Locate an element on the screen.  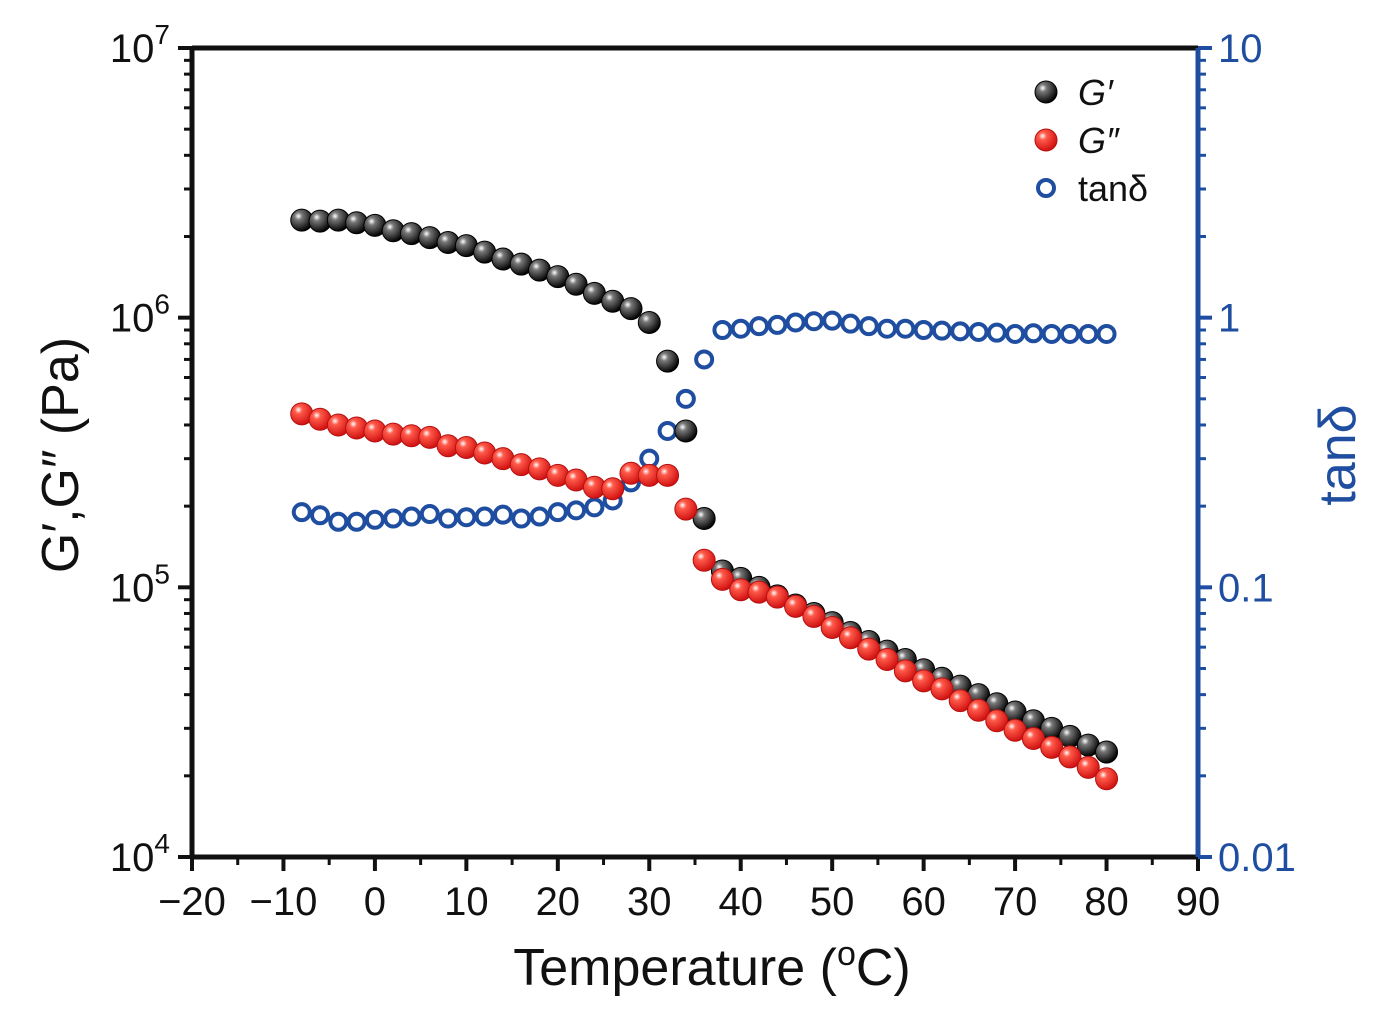
y-right-tick-label: 0.01 is located at coordinates (1257, 858).